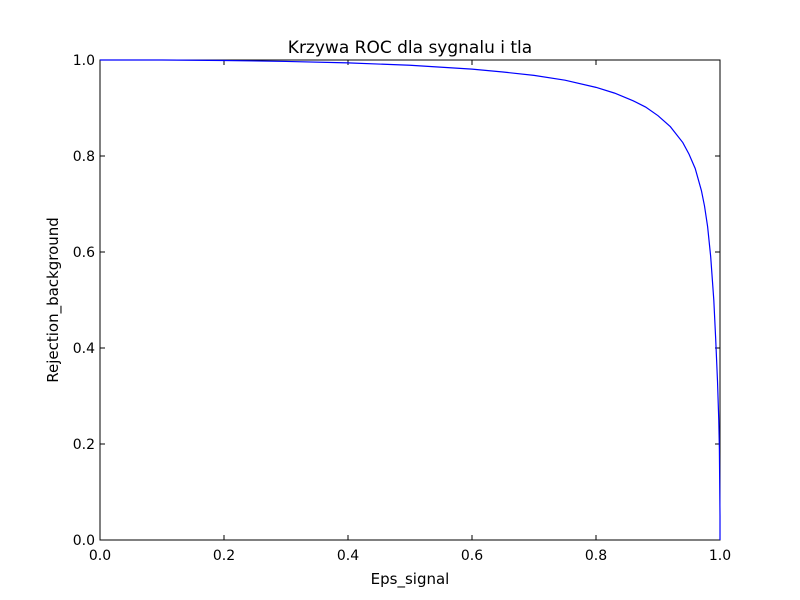  Describe the element at coordinates (100, 556) in the screenshot. I see `x-tick-label: 0.0` at that location.